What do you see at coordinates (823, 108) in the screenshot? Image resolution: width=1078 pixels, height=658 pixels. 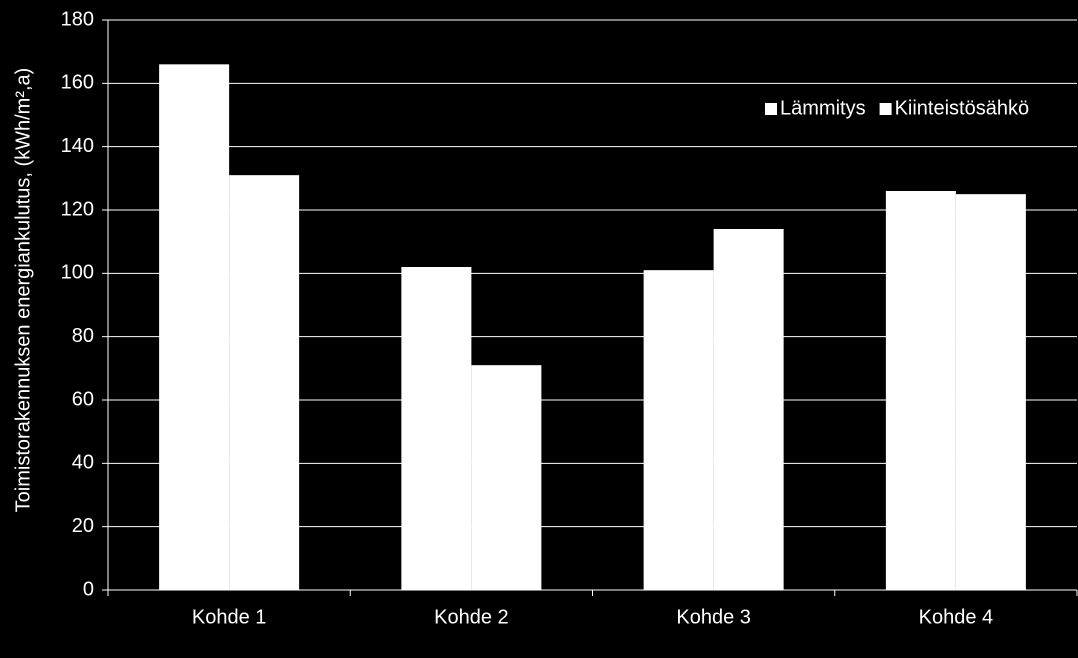 I see `legend-label: Lämmitys` at bounding box center [823, 108].